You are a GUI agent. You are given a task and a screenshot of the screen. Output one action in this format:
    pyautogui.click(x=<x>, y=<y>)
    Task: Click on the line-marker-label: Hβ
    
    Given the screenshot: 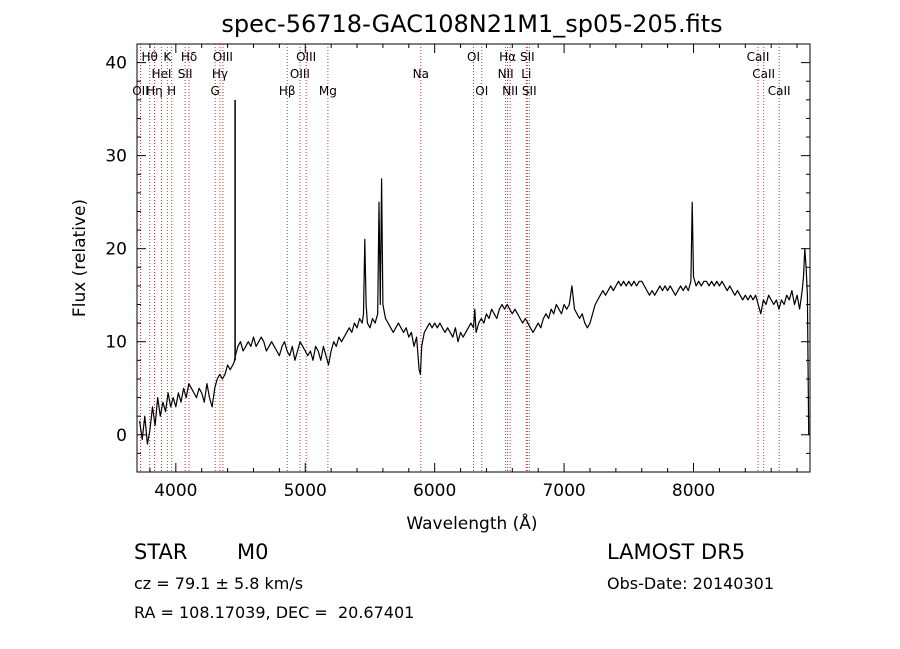 What is the action you would take?
    pyautogui.click(x=287, y=91)
    